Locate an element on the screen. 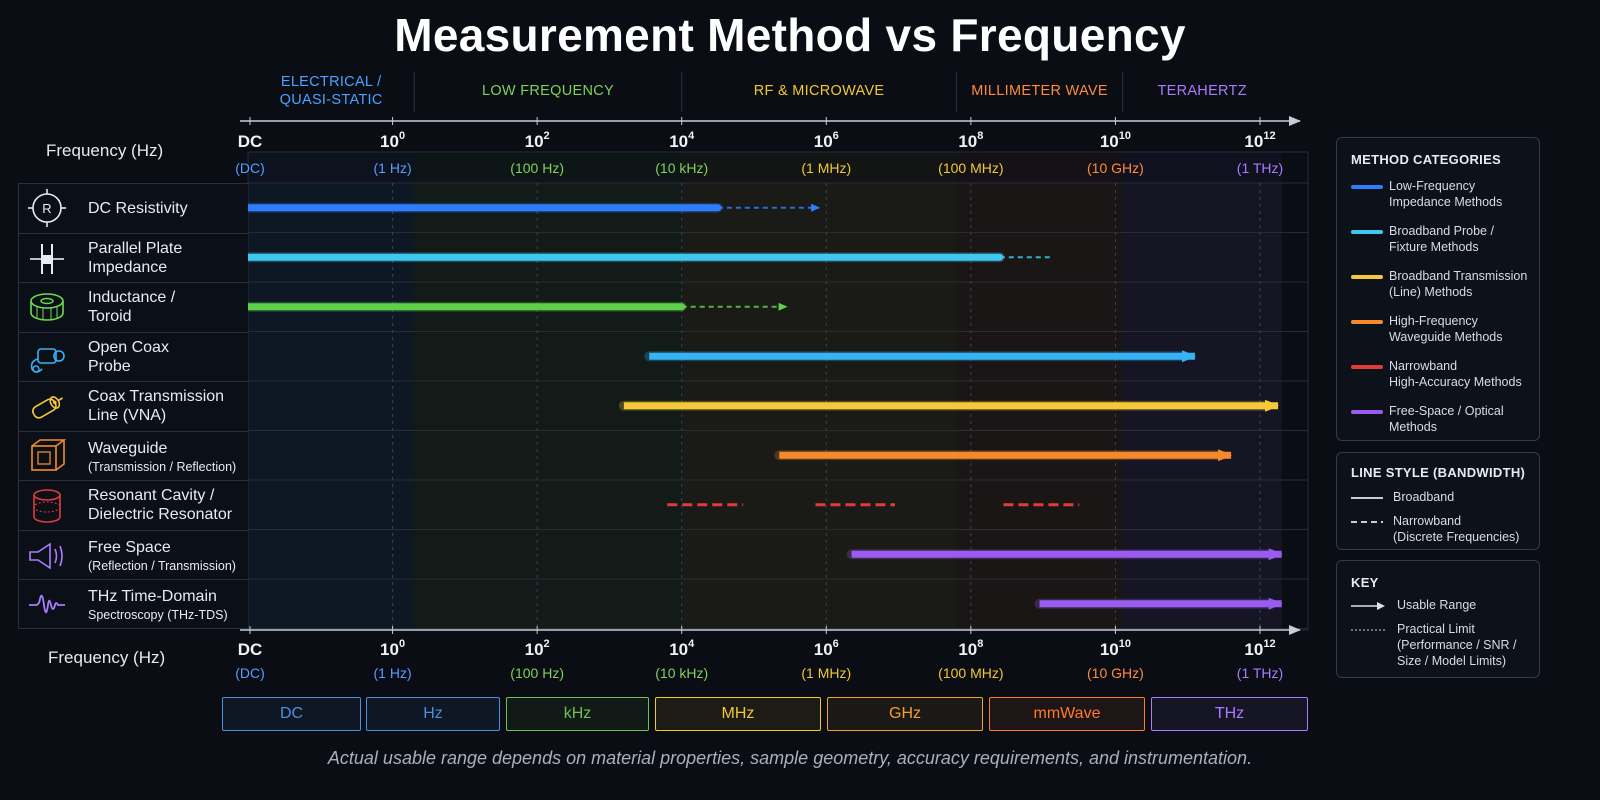 The height and width of the screenshot is (800, 1600). region-label: MILLIMETER WAVE is located at coordinates (1039, 91).